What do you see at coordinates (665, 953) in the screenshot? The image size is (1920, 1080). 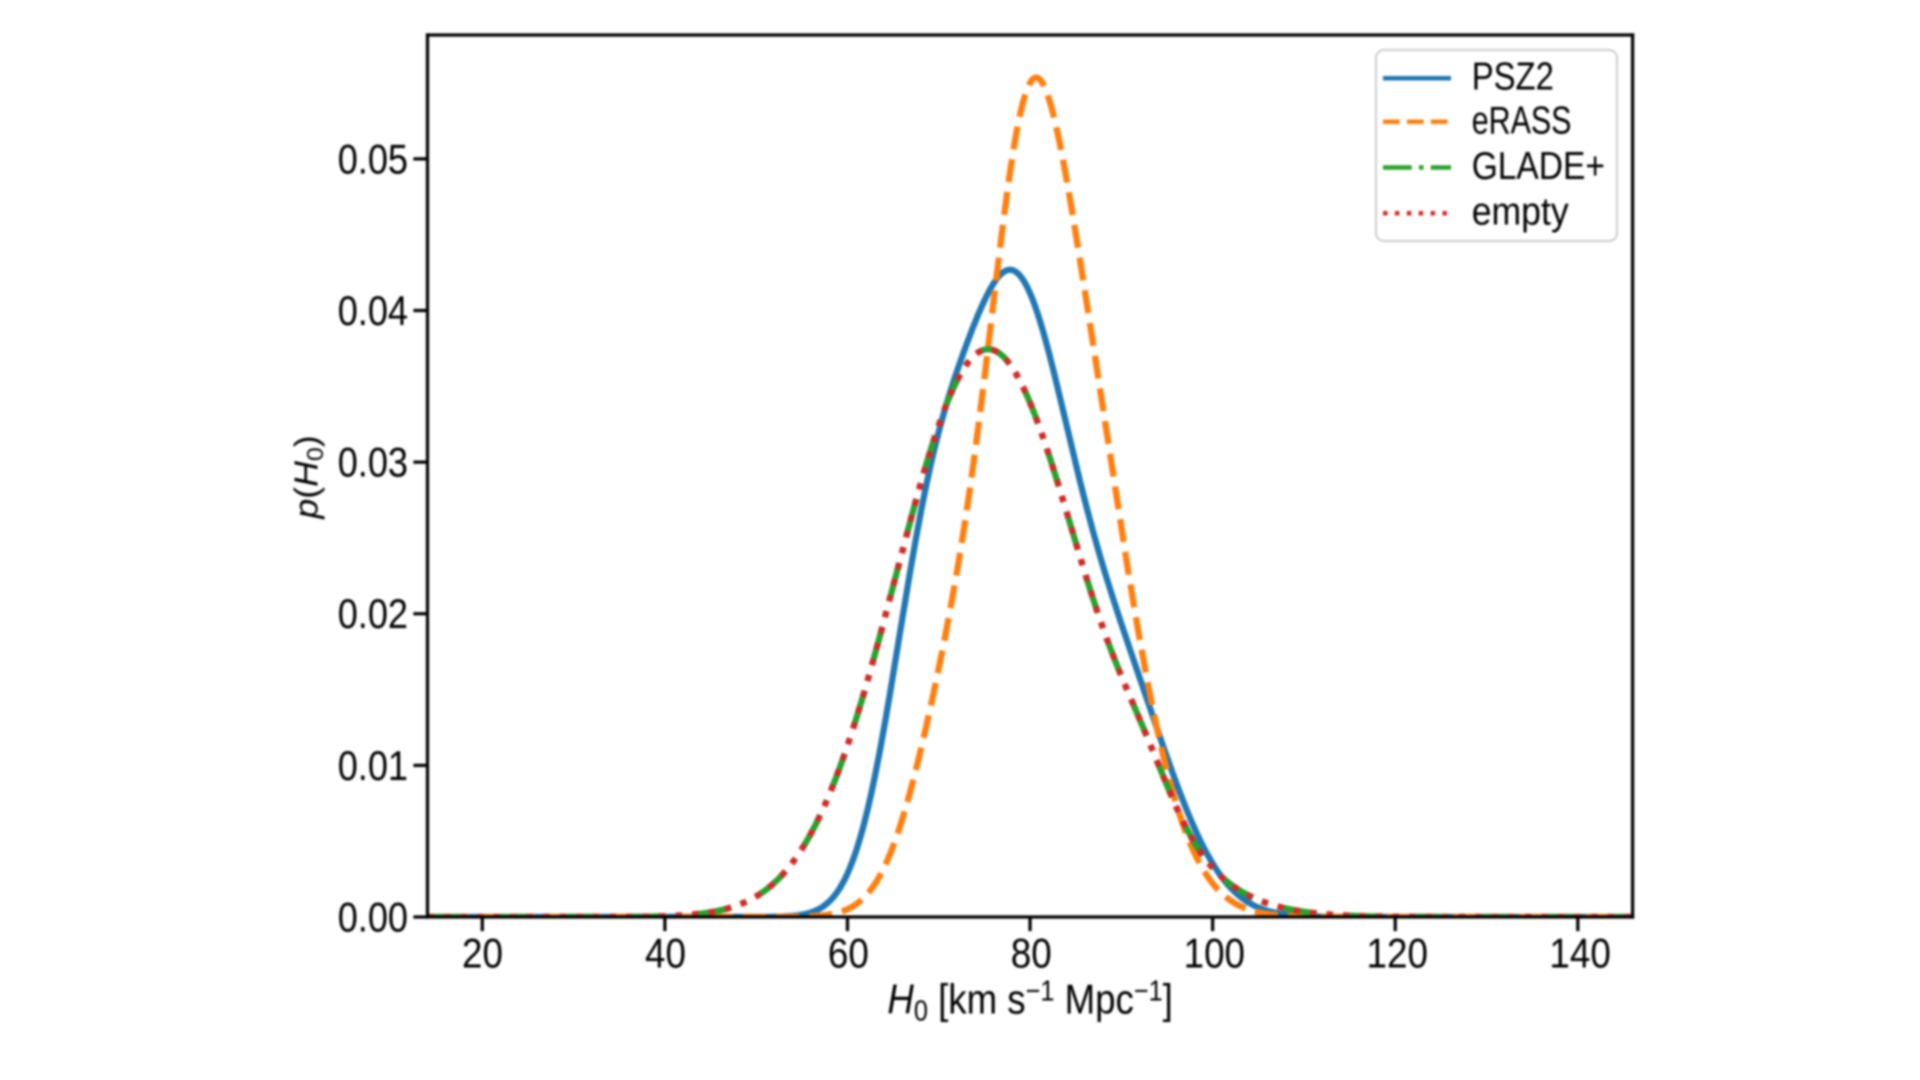 I see `svg-text: 40` at bounding box center [665, 953].